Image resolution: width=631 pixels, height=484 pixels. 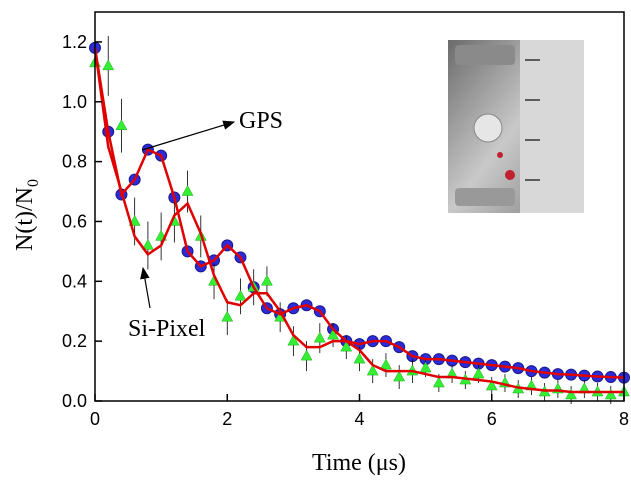 What do you see at coordinates (74, 162) in the screenshot?
I see `y-tick-label: 0.8` at bounding box center [74, 162].